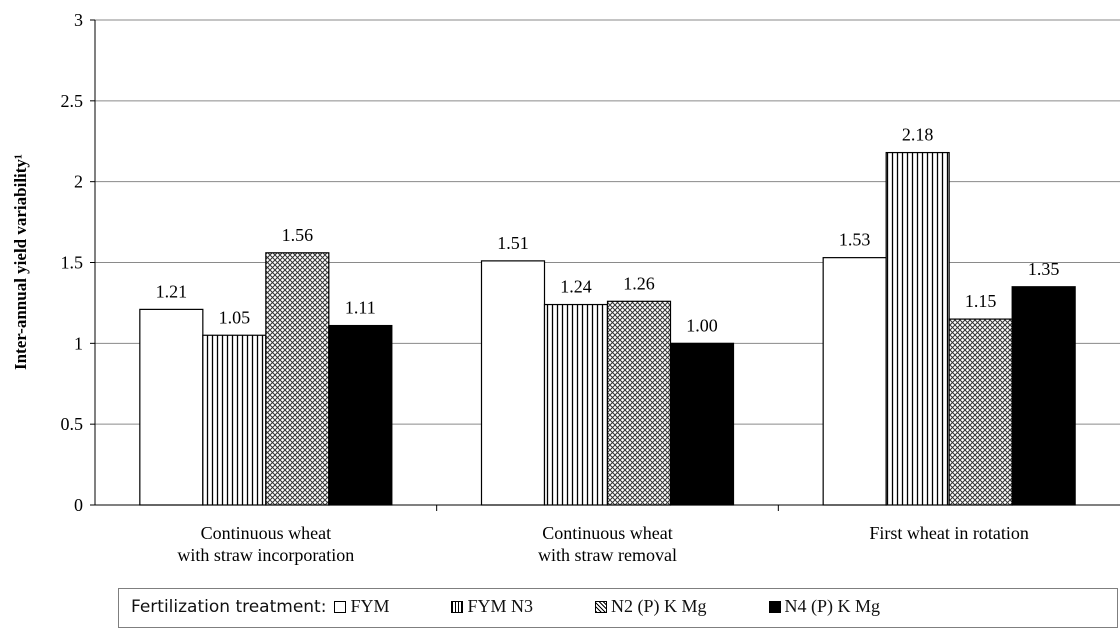 Image resolution: width=1120 pixels, height=628 pixels. Describe the element at coordinates (360, 308) in the screenshot. I see `data-label: 1.11` at that location.